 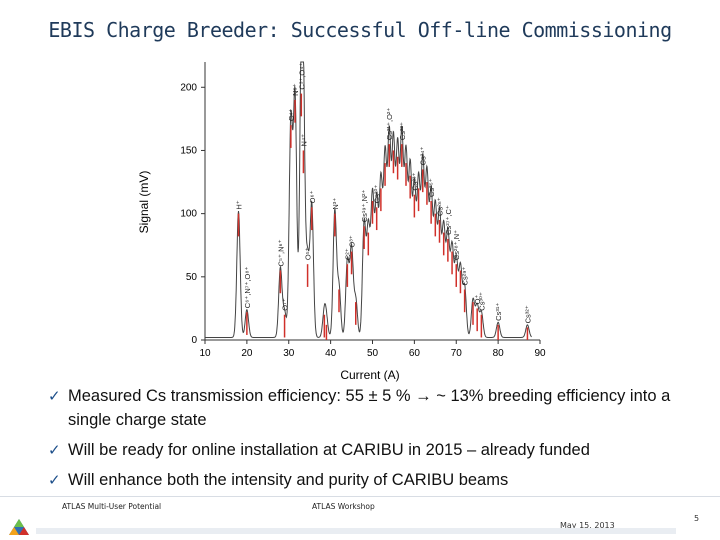 What do you see at coordinates (440, 206) in the screenshot?
I see `peak-label: Cs²⁶⁺` at bounding box center [440, 206].